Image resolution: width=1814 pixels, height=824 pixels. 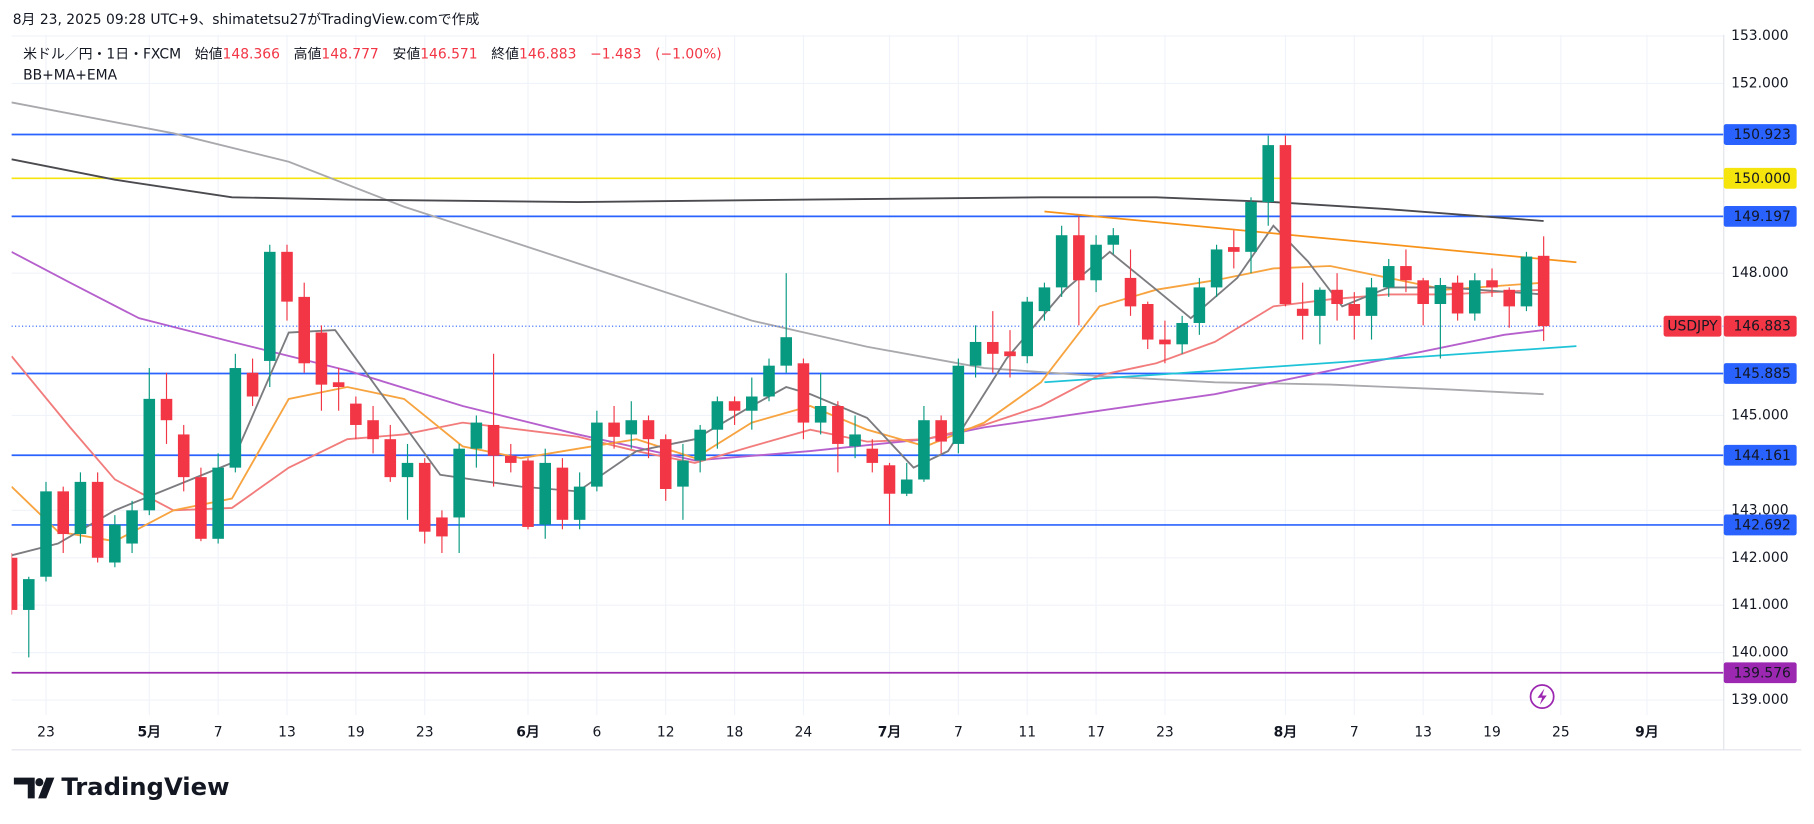 I want to click on change-percent: (−1.00%), so click(x=688, y=55).